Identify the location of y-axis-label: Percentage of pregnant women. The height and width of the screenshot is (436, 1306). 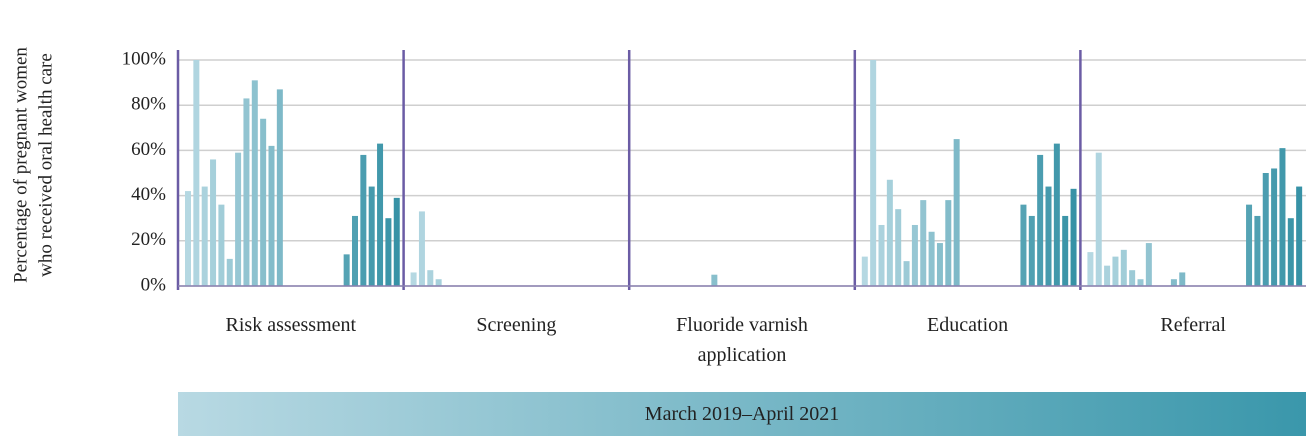
(20, 165).